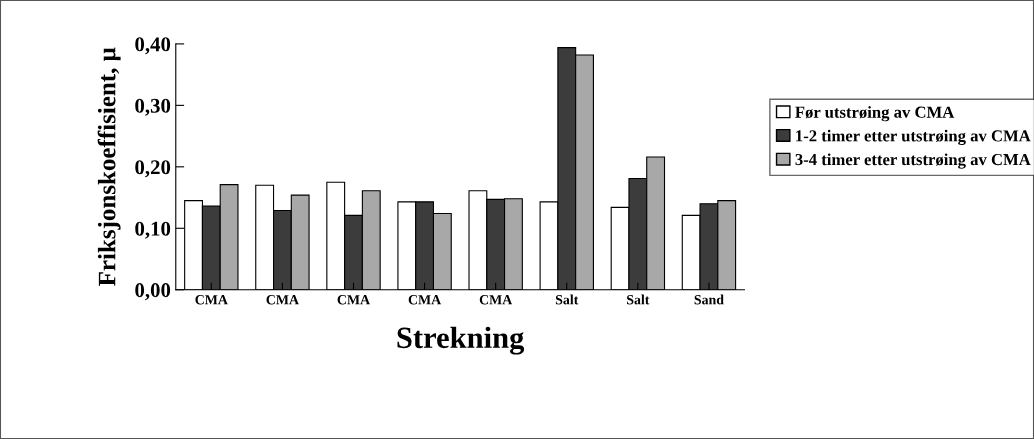 The width and height of the screenshot is (1034, 439). I want to click on x-tick-label: Sand, so click(709, 299).